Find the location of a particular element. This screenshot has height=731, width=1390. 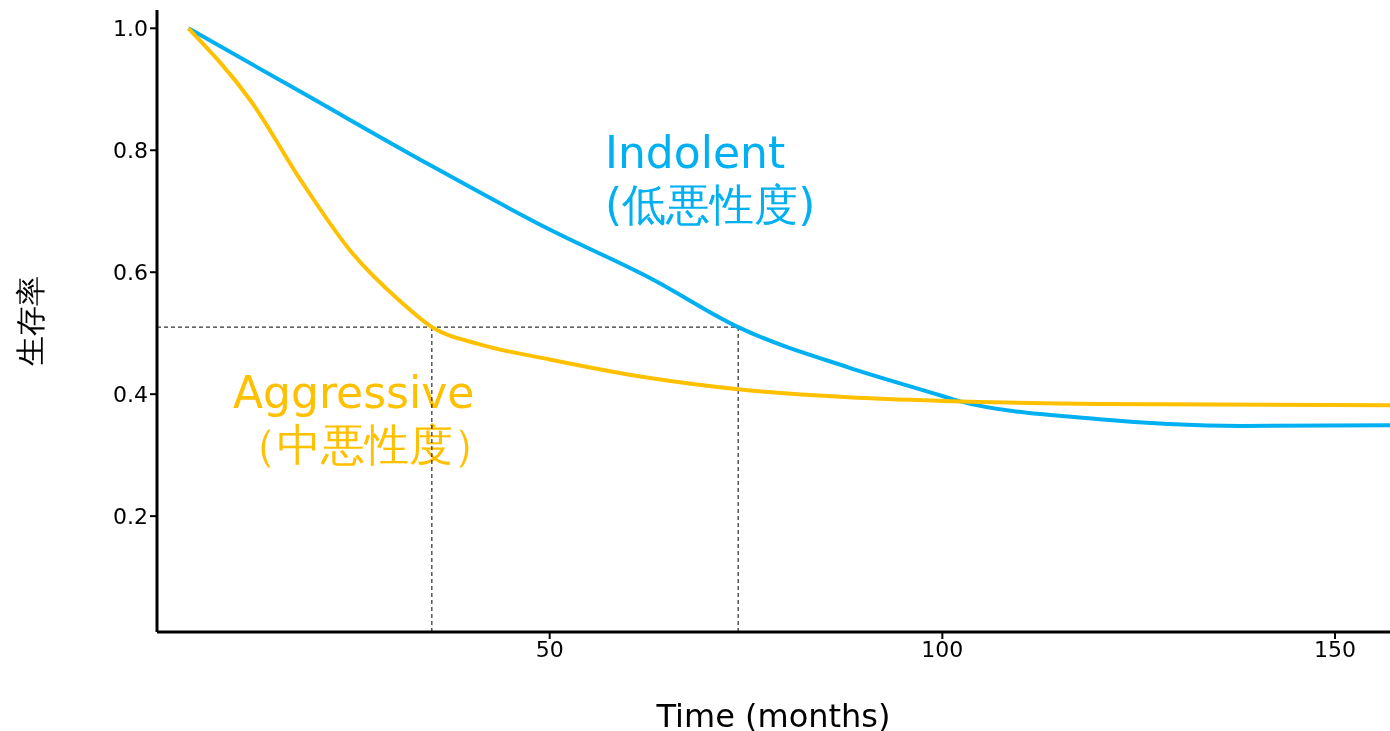

y-tick-label: 0.4 is located at coordinates (130, 394).